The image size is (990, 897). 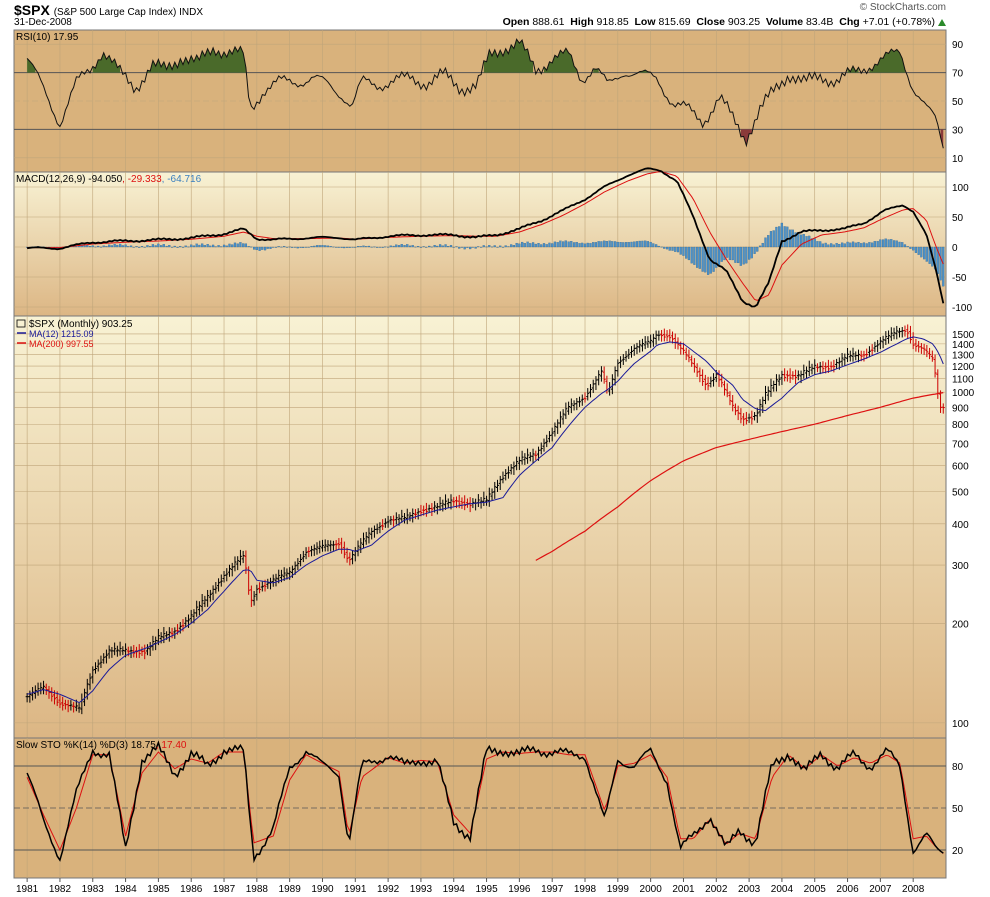 What do you see at coordinates (960, 425) in the screenshot?
I see `price-y-tick-label: 800` at bounding box center [960, 425].